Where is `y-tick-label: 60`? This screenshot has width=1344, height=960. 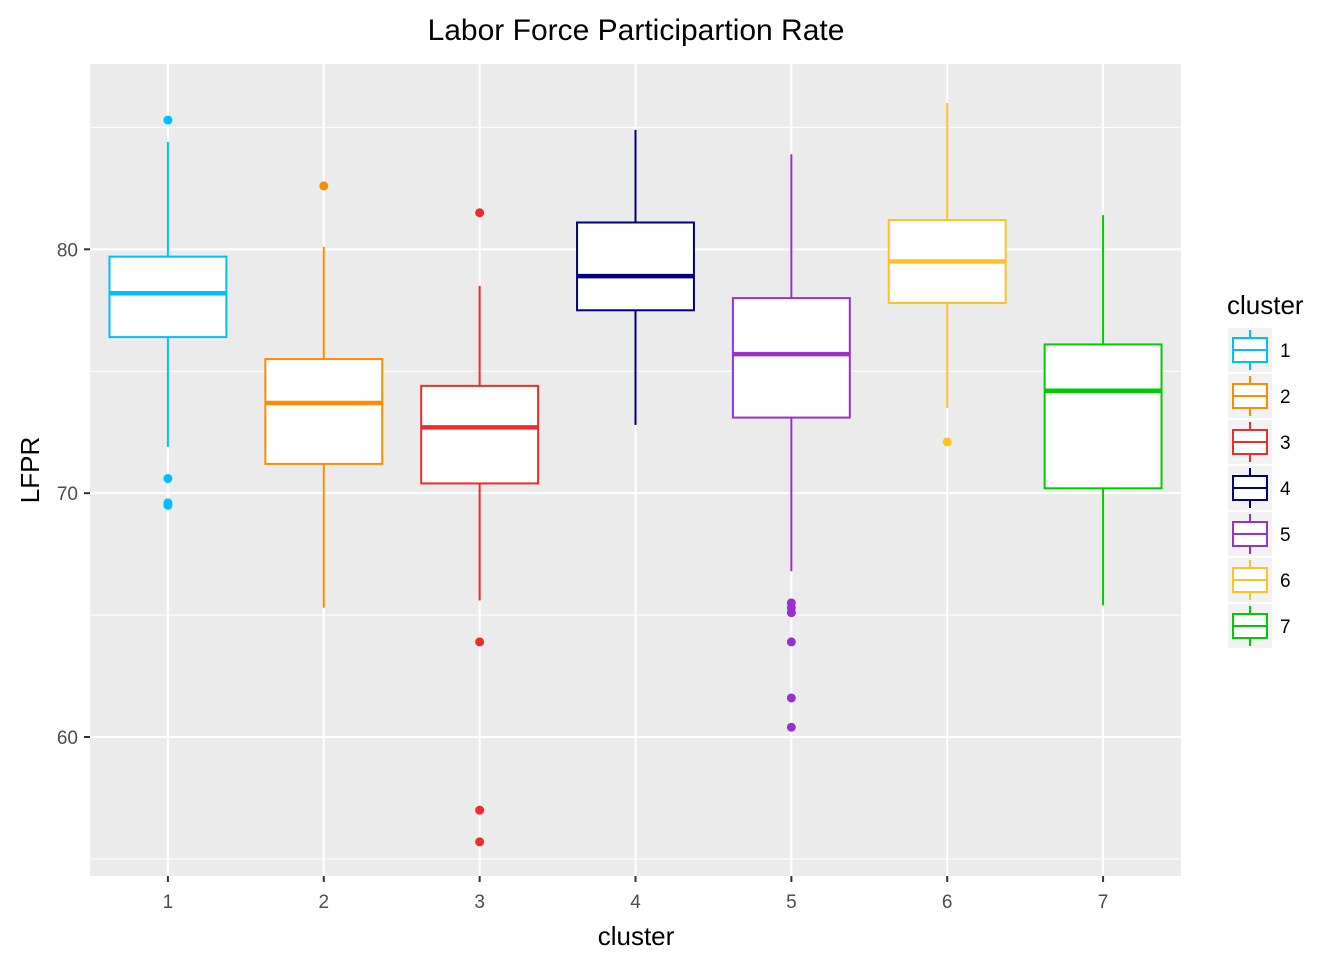
y-tick-label: 60 is located at coordinates (67, 738).